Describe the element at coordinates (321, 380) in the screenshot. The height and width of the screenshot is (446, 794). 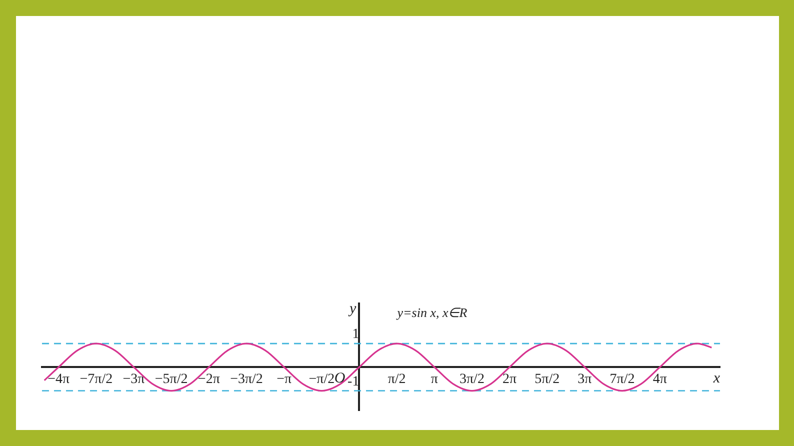
I see `x-tick-label: −π/2` at that location.